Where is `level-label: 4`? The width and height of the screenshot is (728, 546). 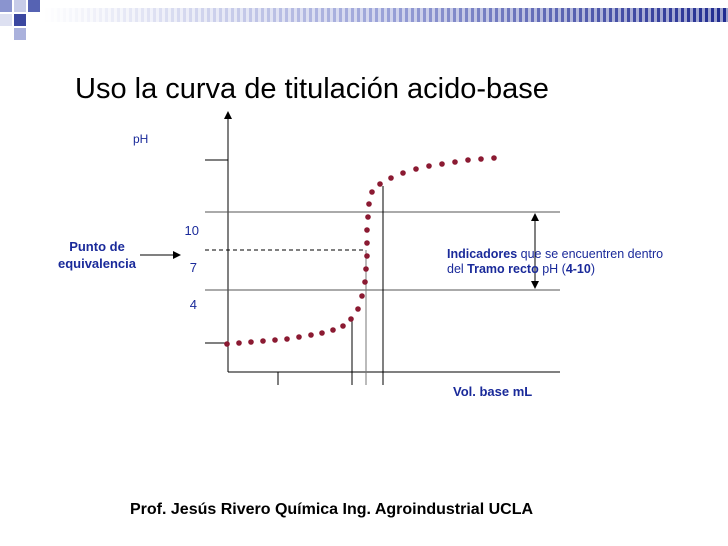
level-label: 4 is located at coordinates (193, 304).